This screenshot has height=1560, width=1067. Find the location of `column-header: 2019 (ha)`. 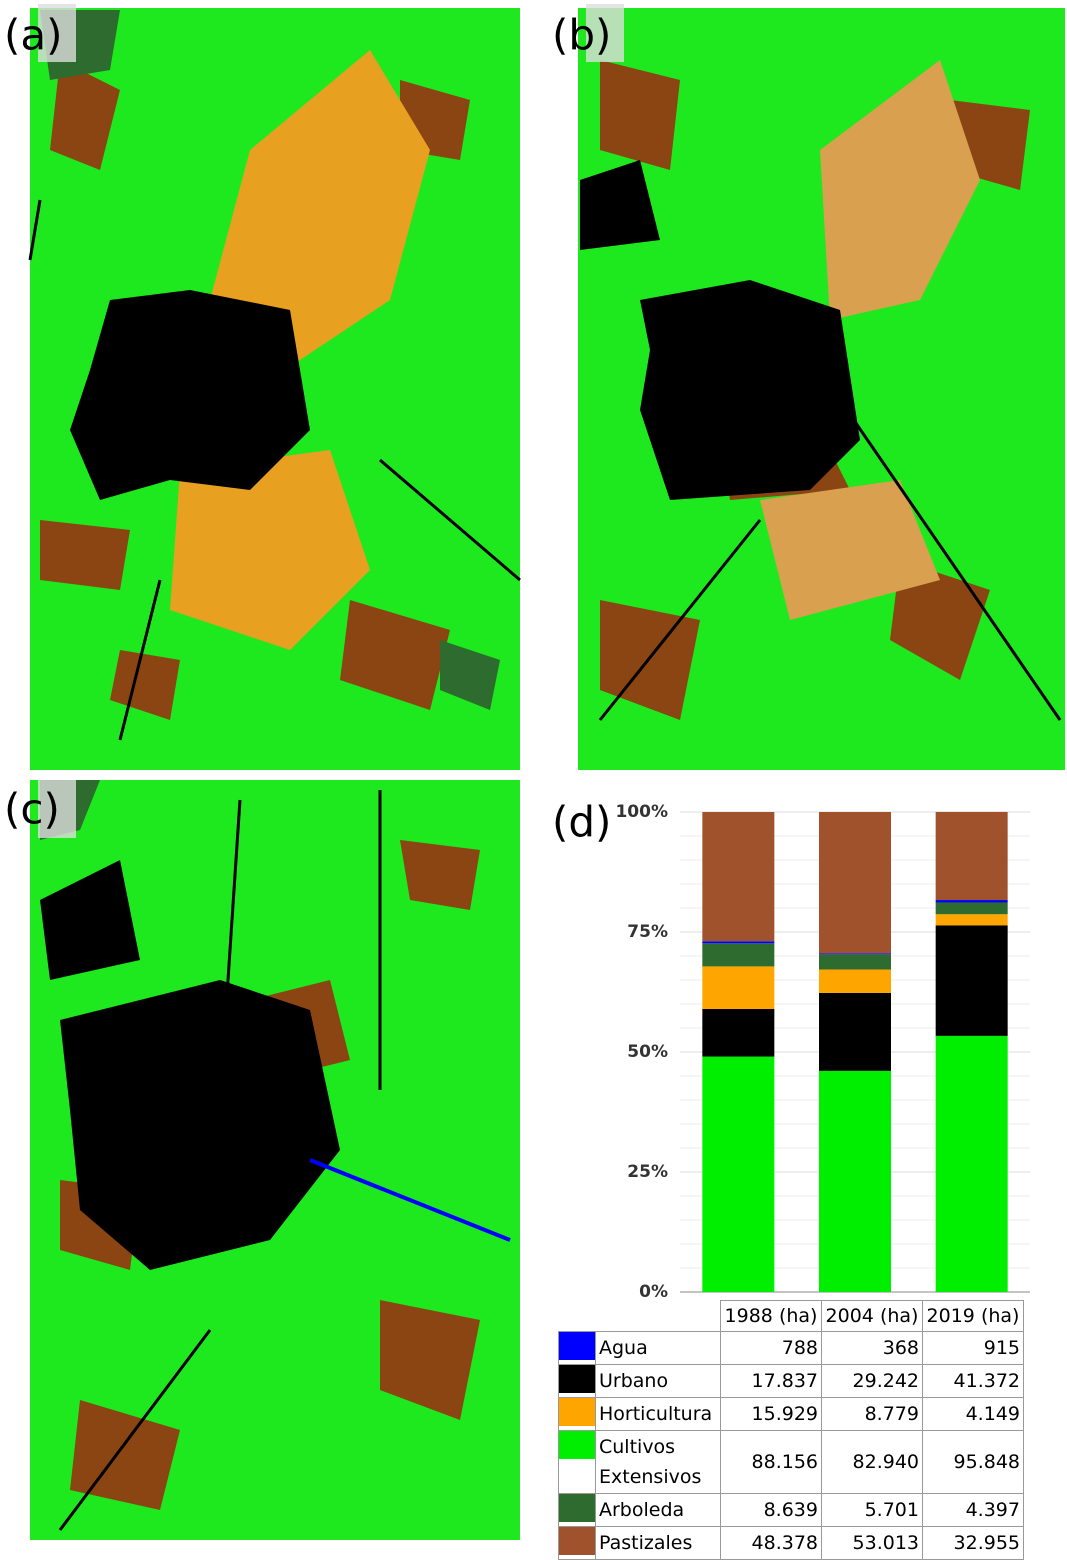

column-header: 2019 (ha) is located at coordinates (973, 1316).